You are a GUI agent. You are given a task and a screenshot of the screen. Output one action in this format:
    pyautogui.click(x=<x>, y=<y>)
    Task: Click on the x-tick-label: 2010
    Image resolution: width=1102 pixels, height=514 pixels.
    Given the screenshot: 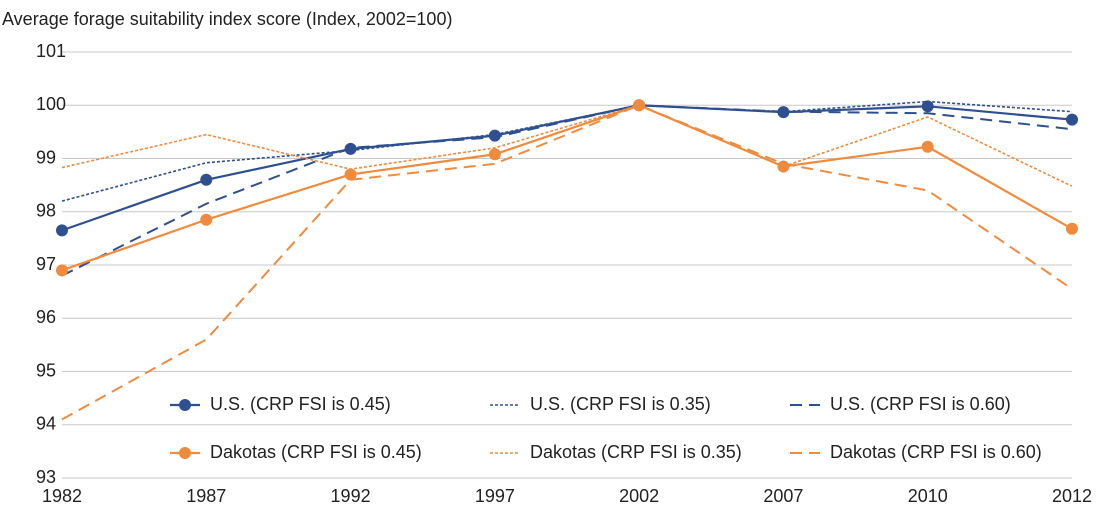 What is the action you would take?
    pyautogui.click(x=928, y=496)
    